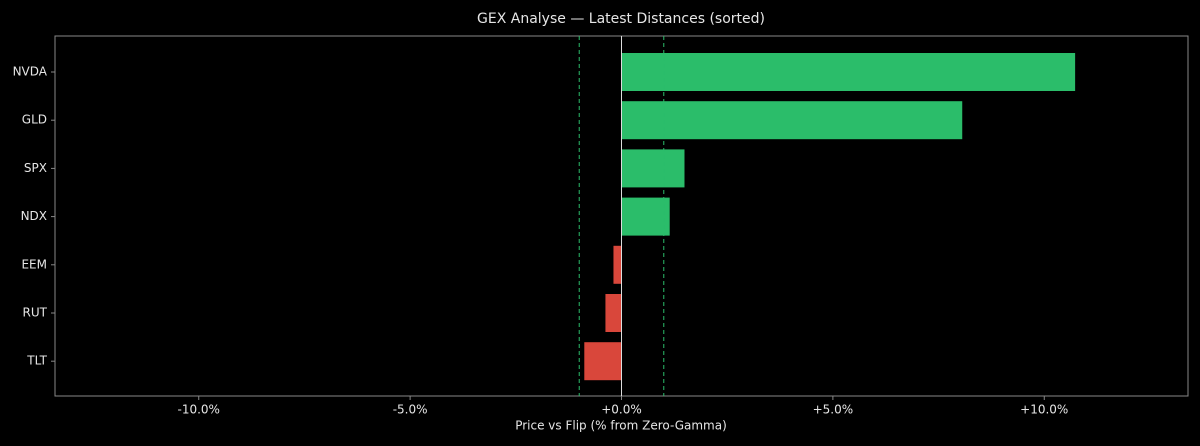 The image size is (1200, 446). What do you see at coordinates (34, 264) in the screenshot?
I see `y-tick-label: EEM` at bounding box center [34, 264].